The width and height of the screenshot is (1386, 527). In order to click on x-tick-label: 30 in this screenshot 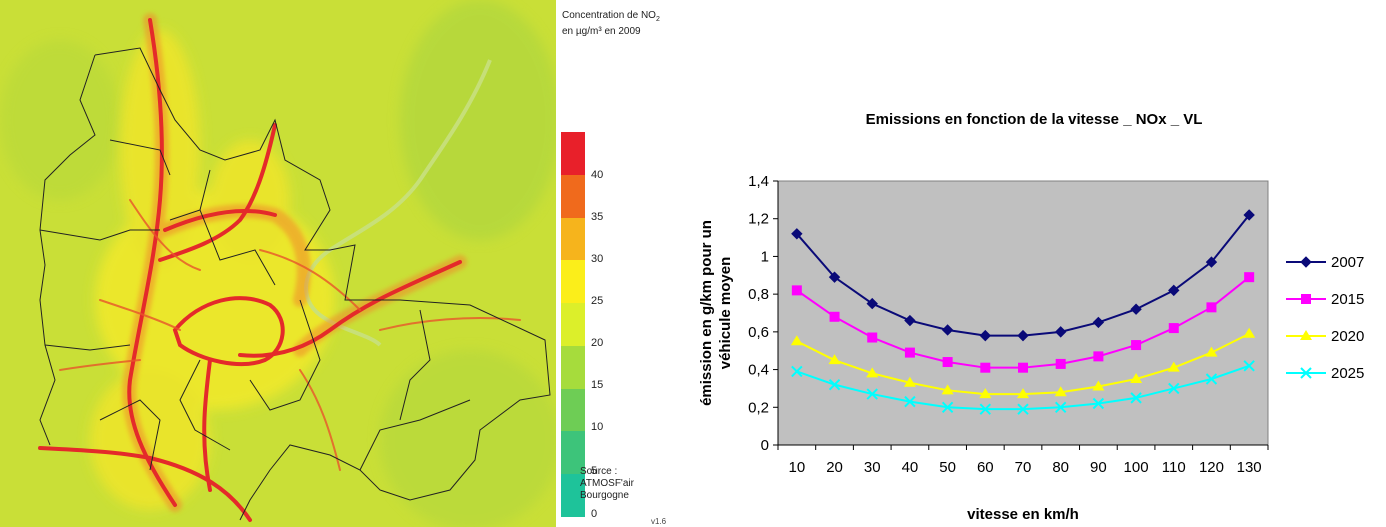, I will do `click(872, 467)`.